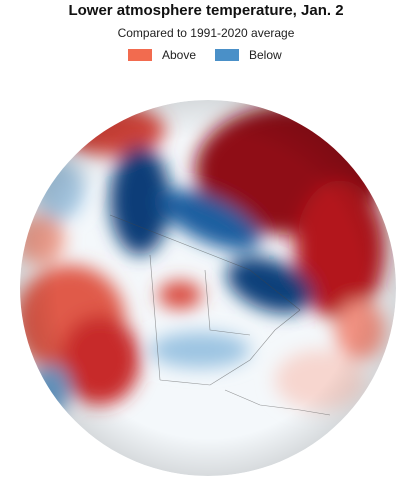  Describe the element at coordinates (265, 55) in the screenshot. I see `legend-label: Below` at that location.